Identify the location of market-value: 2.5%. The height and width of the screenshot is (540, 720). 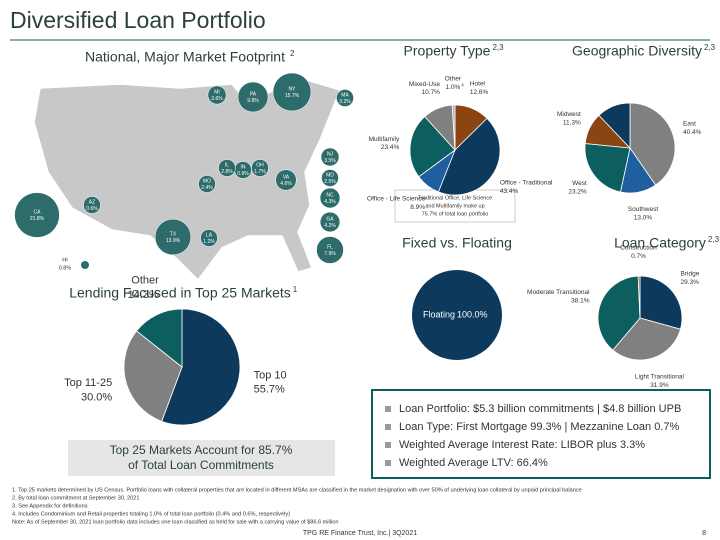
(330, 182).